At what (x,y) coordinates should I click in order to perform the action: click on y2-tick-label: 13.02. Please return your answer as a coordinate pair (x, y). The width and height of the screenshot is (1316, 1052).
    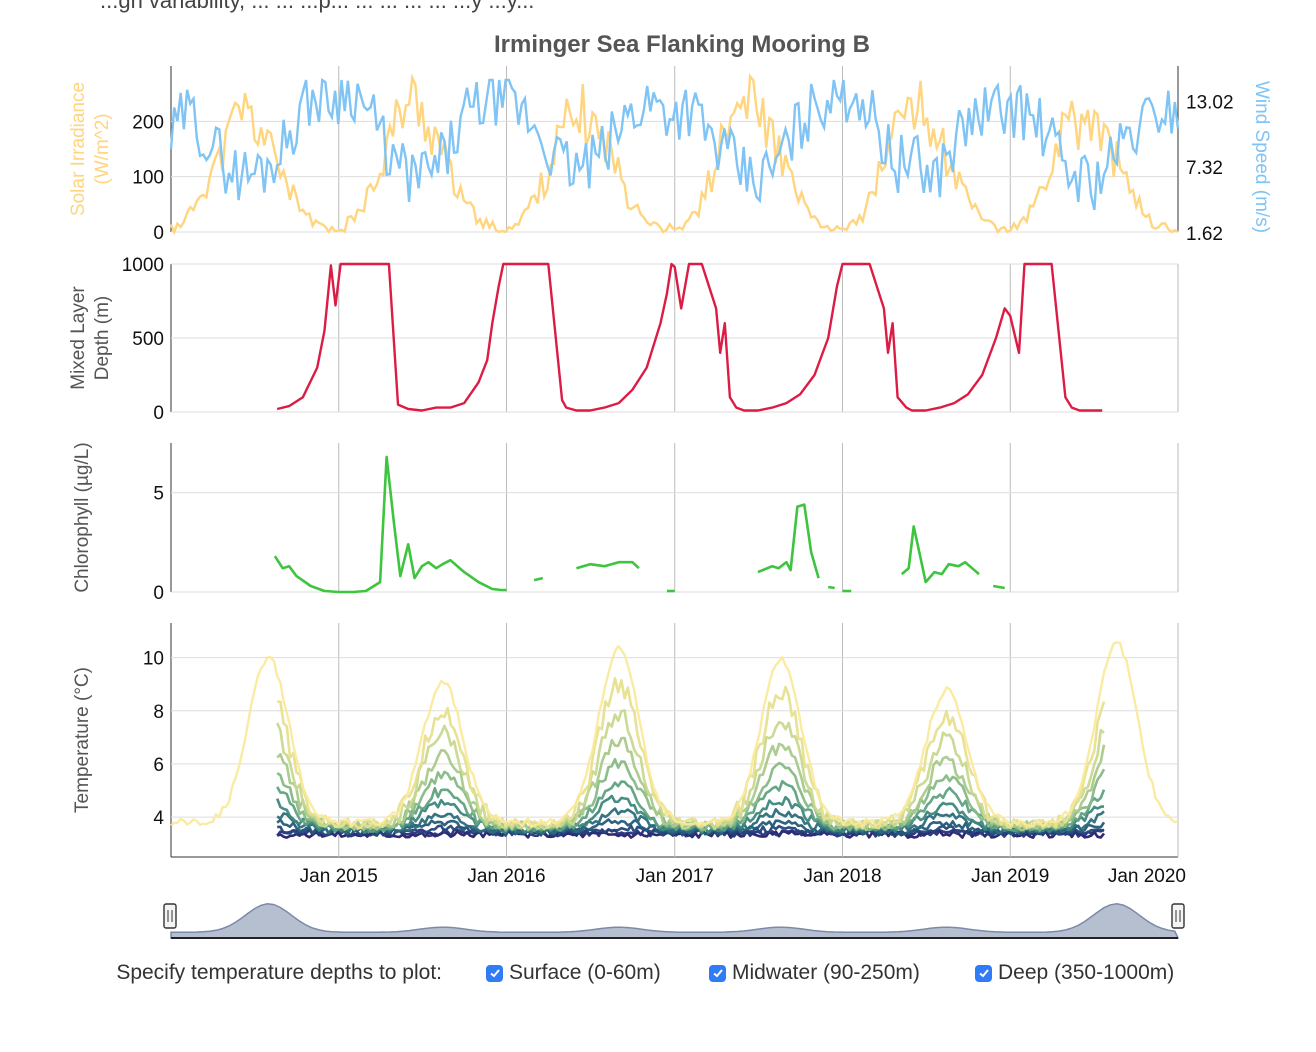
    Looking at the image, I should click on (1210, 102).